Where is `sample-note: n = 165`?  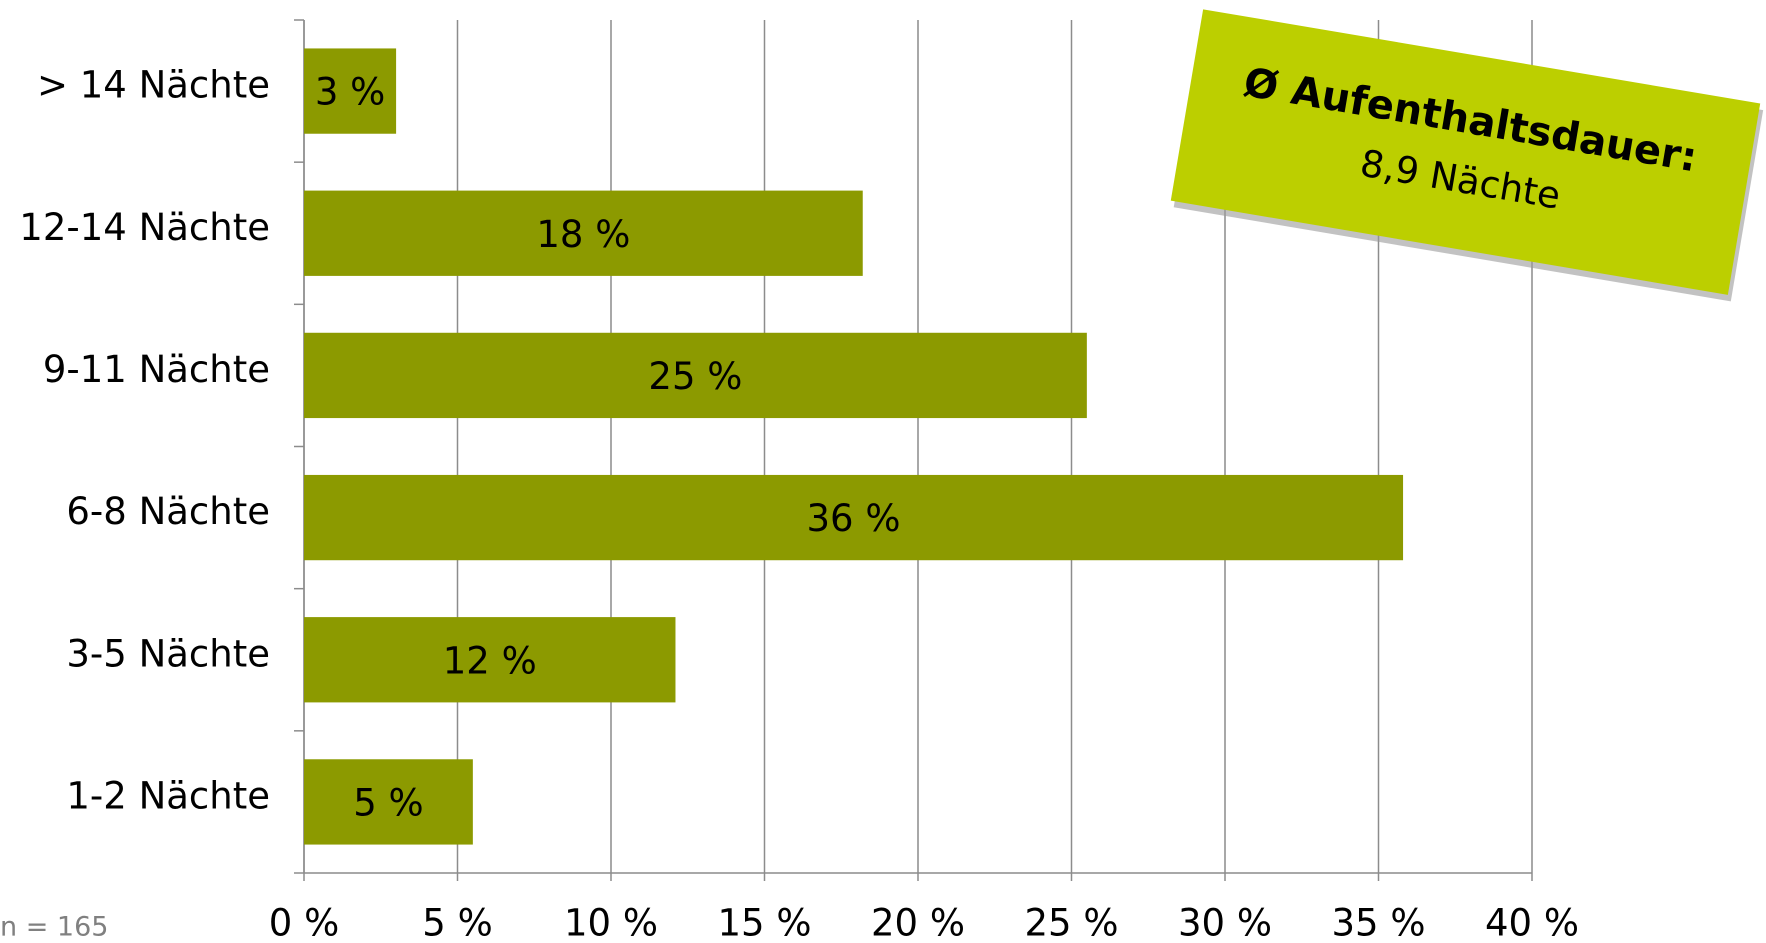 sample-note: n = 165 is located at coordinates (54, 927).